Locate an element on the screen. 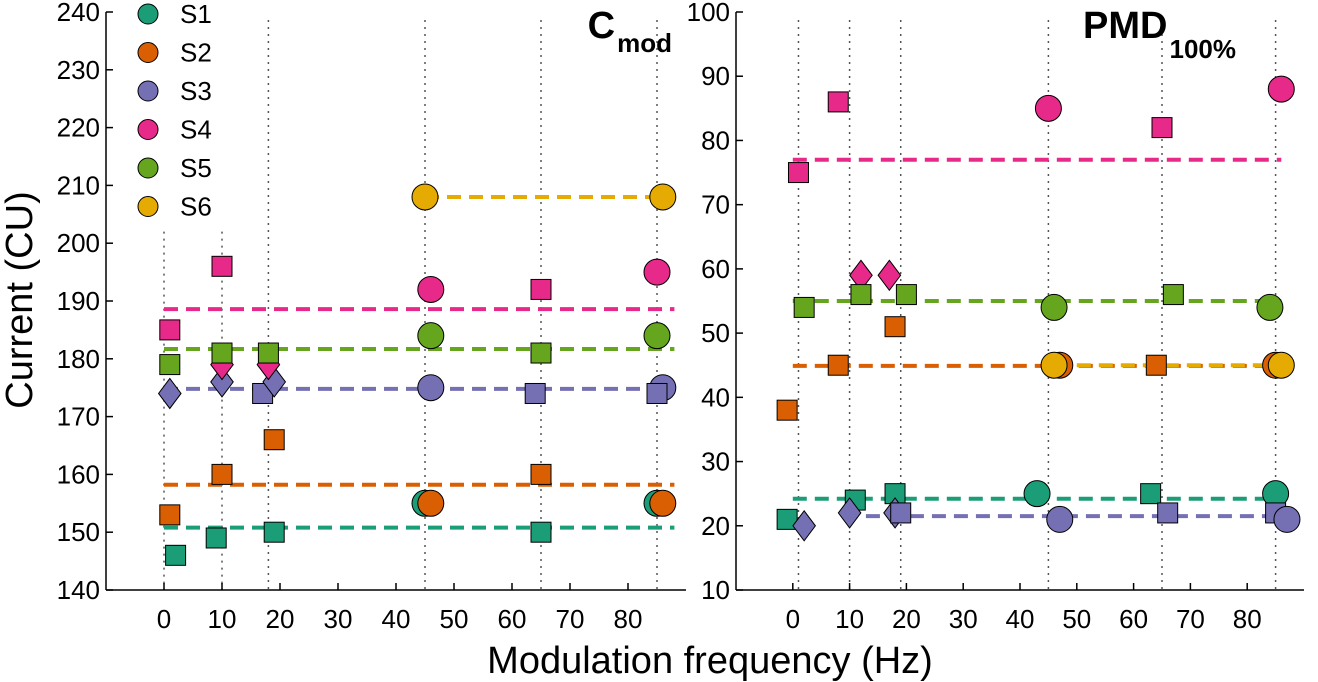 This screenshot has width=1318, height=682. y-tick-label: 30 is located at coordinates (715, 462).